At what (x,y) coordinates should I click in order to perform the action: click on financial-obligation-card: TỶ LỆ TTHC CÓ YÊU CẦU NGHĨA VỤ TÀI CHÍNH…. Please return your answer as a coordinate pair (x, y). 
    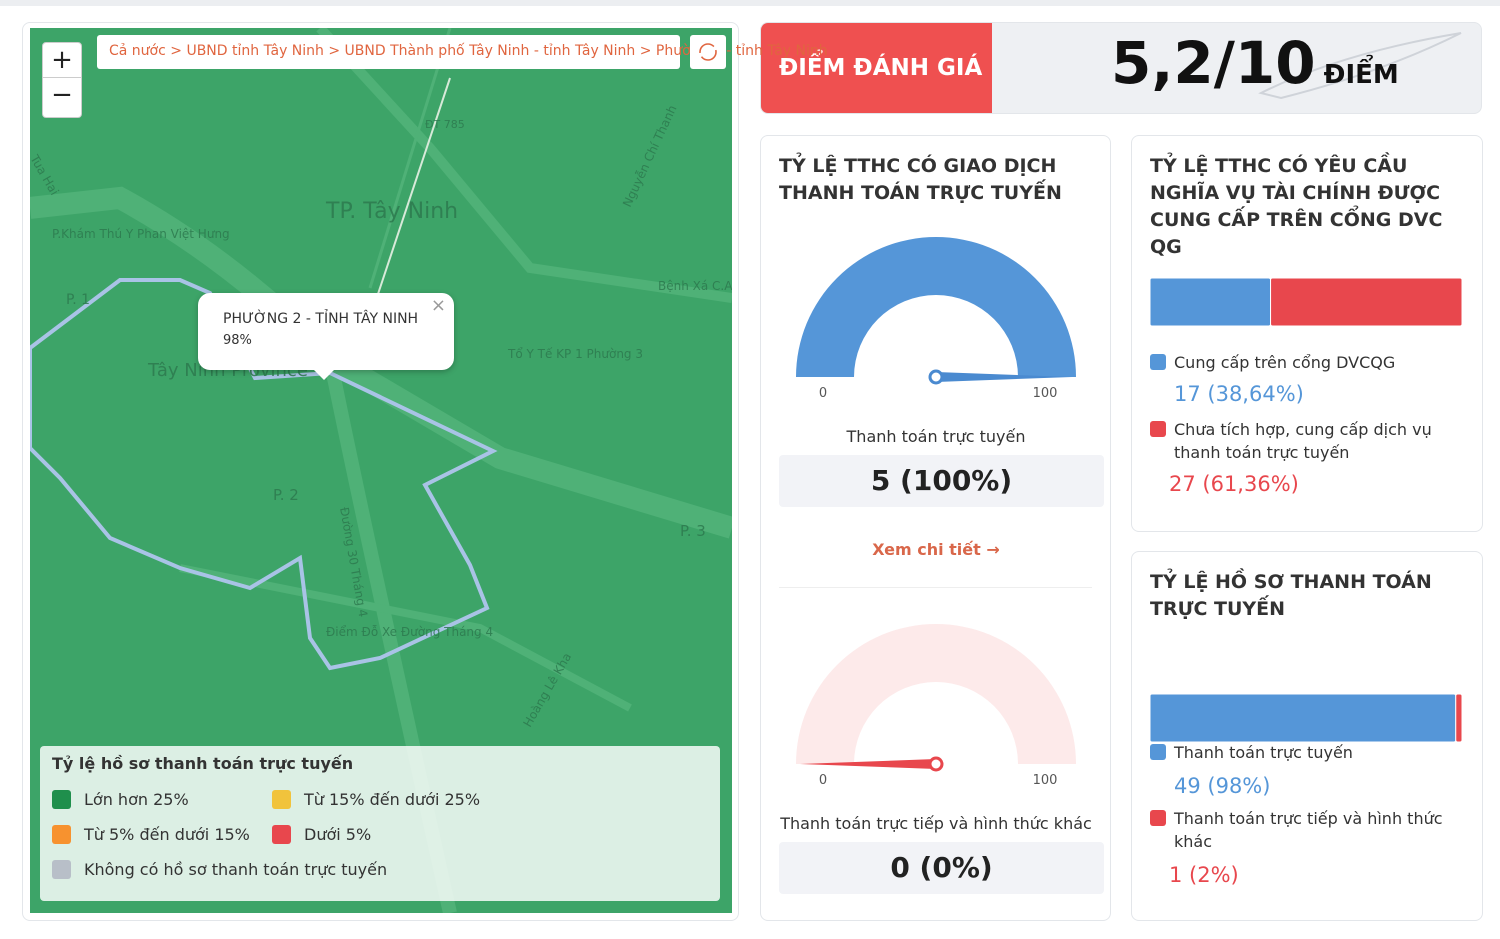
    Looking at the image, I should click on (1307, 333).